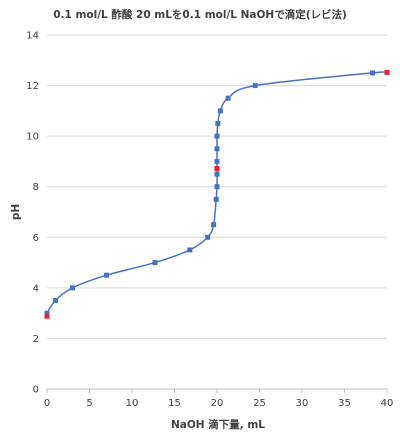 This screenshot has width=400, height=439. Describe the element at coordinates (16, 212) in the screenshot. I see `y-axis-label: pH` at that location.